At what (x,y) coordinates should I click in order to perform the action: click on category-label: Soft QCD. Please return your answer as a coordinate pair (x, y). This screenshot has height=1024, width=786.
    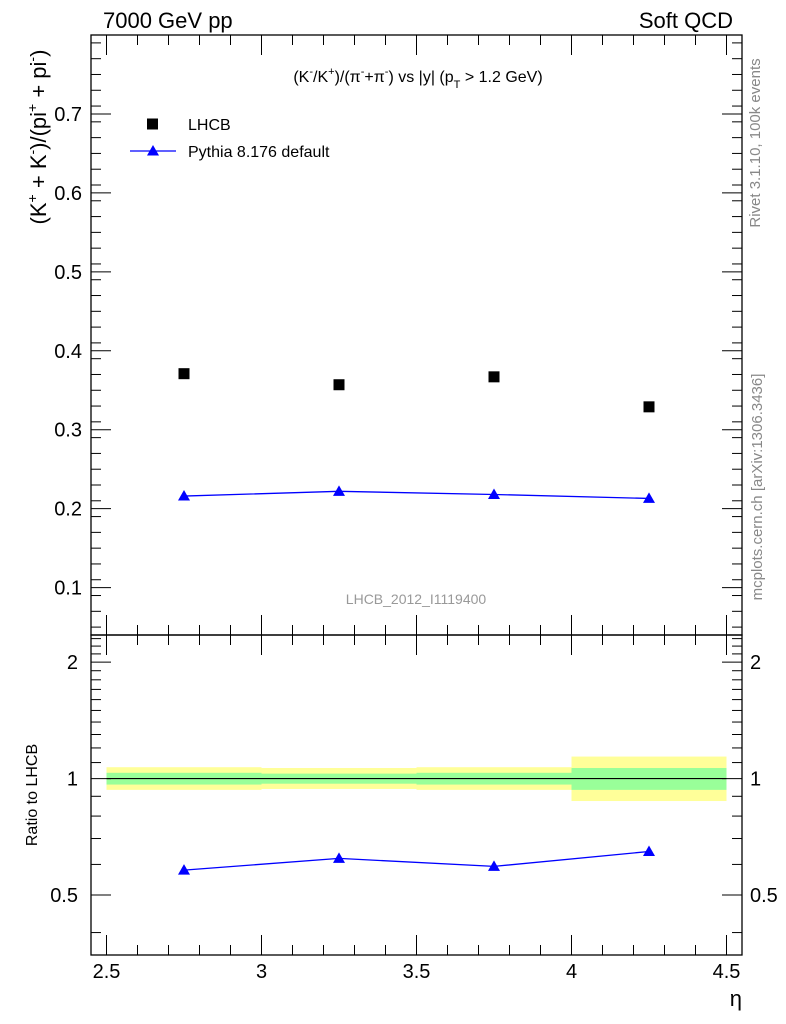
    Looking at the image, I should click on (686, 20).